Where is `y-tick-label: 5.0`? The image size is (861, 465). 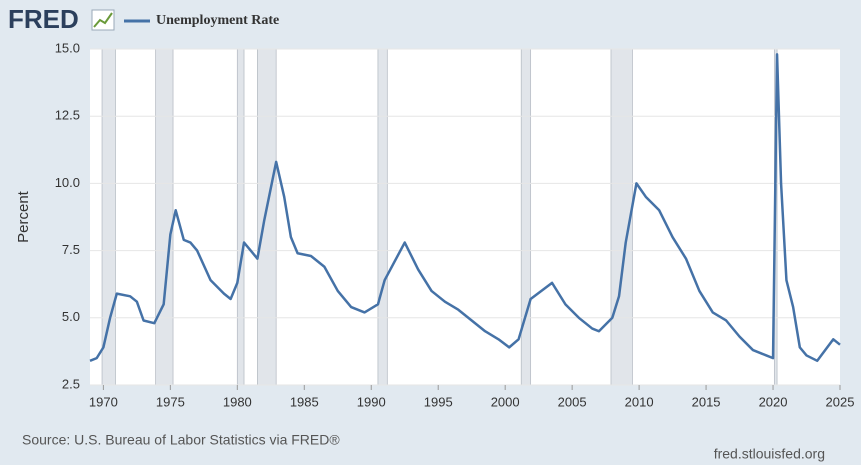
y-tick-label: 5.0 is located at coordinates (71, 316).